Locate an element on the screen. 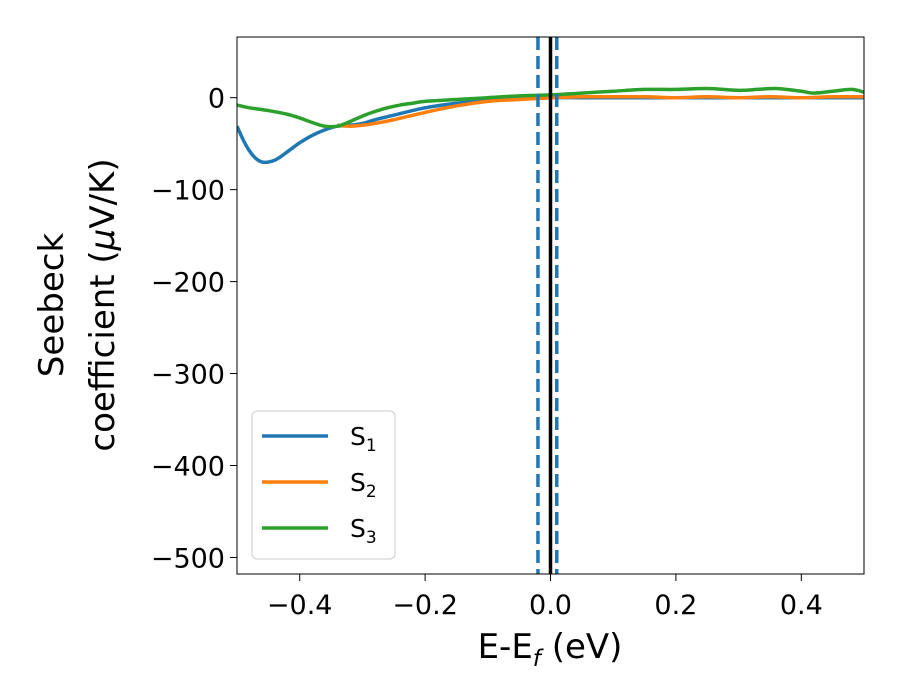 The width and height of the screenshot is (900, 700). vertical-lines-group is located at coordinates (547, 305).